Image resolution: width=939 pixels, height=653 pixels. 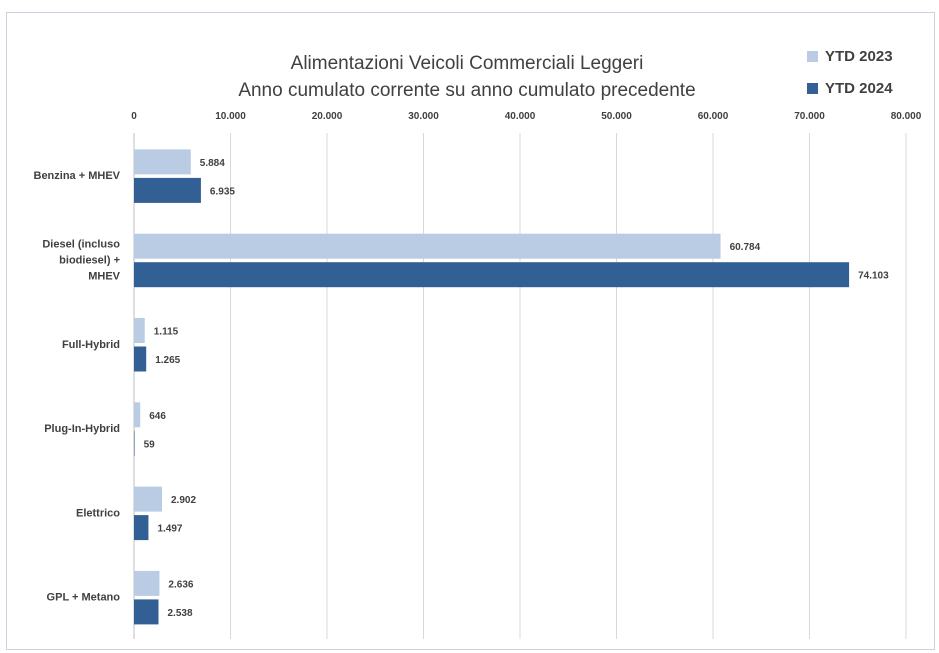 I want to click on legend-swatch-ytd-2023, so click(x=812, y=56).